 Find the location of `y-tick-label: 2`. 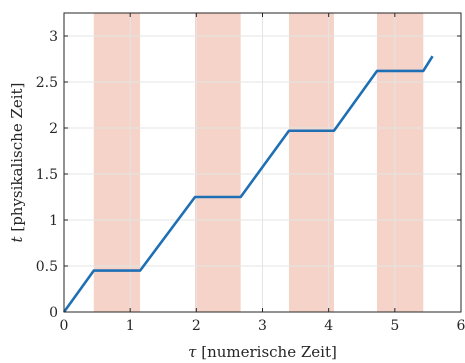

y-tick-label: 2 is located at coordinates (53, 129).